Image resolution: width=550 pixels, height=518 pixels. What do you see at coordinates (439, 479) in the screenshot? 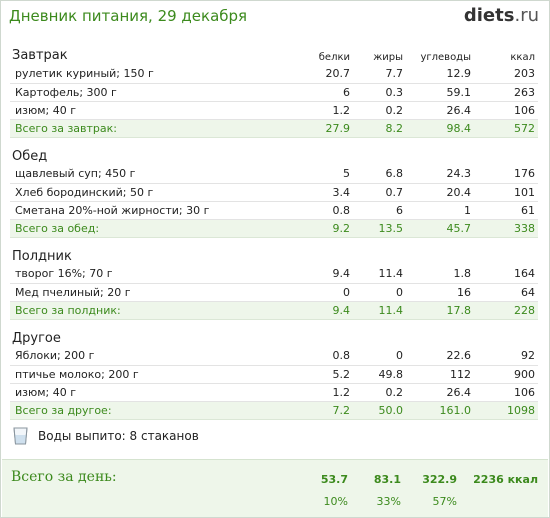
I see `day-total-carbs: 322.9` at bounding box center [439, 479].